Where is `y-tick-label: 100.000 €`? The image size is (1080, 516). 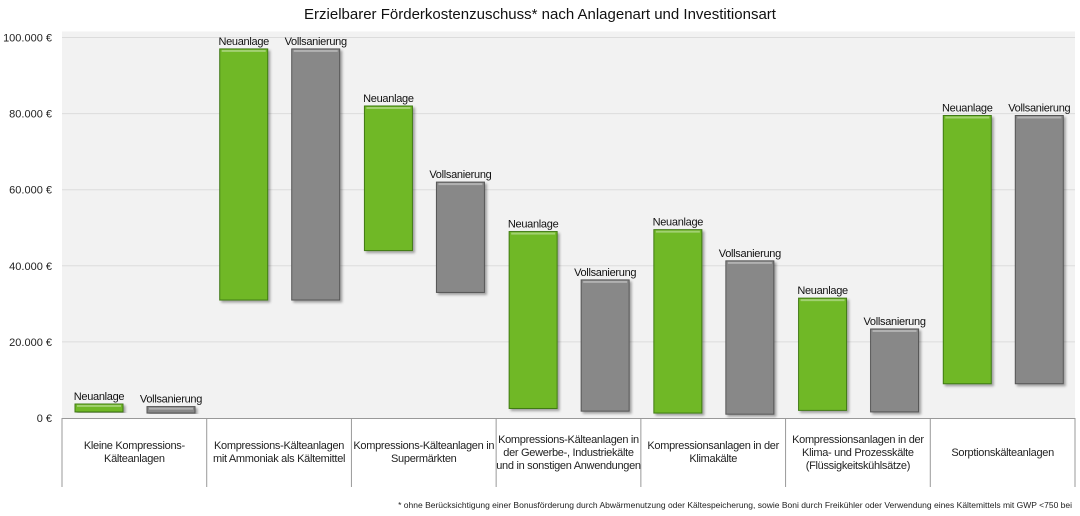 y-tick-label: 100.000 € is located at coordinates (27, 39).